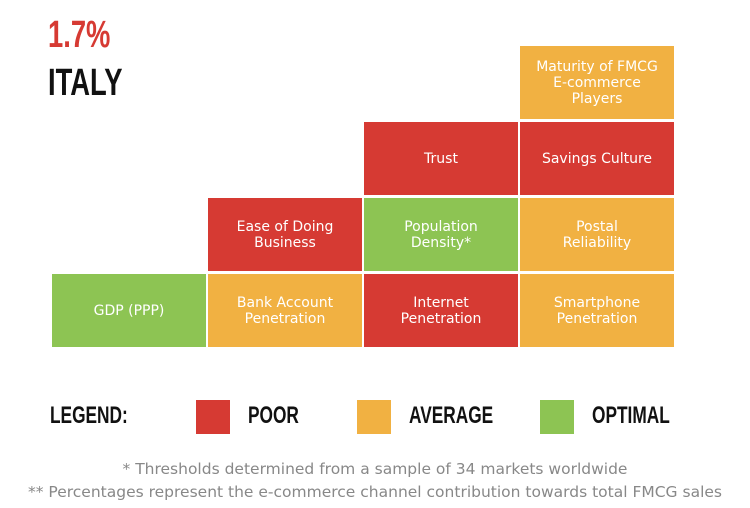 Image resolution: width=750 pixels, height=508 pixels. What do you see at coordinates (597, 310) in the screenshot?
I see `indicator-cell: Smartphone Penetration` at bounding box center [597, 310].